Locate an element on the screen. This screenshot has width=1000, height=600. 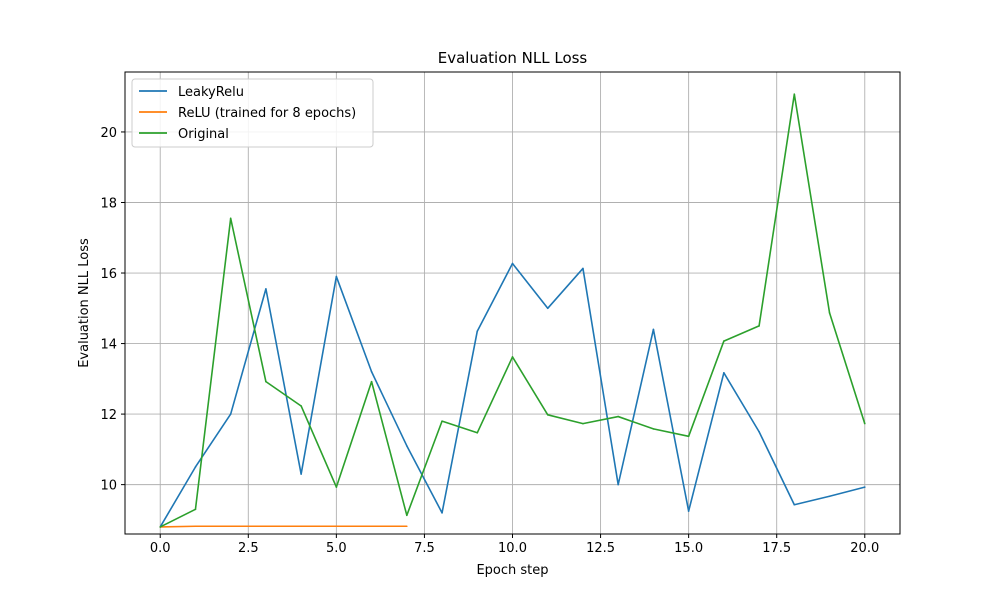
x-tick-label: 2.5 is located at coordinates (248, 548).